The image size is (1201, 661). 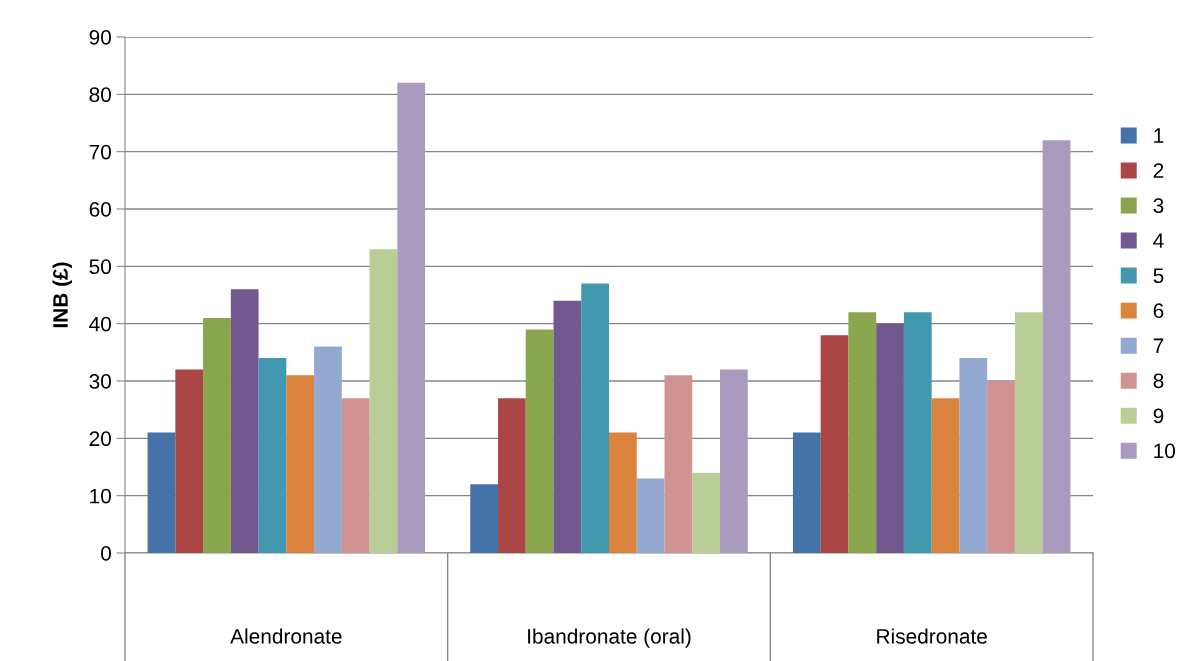 I want to click on legend-label: 9, so click(x=1158, y=416).